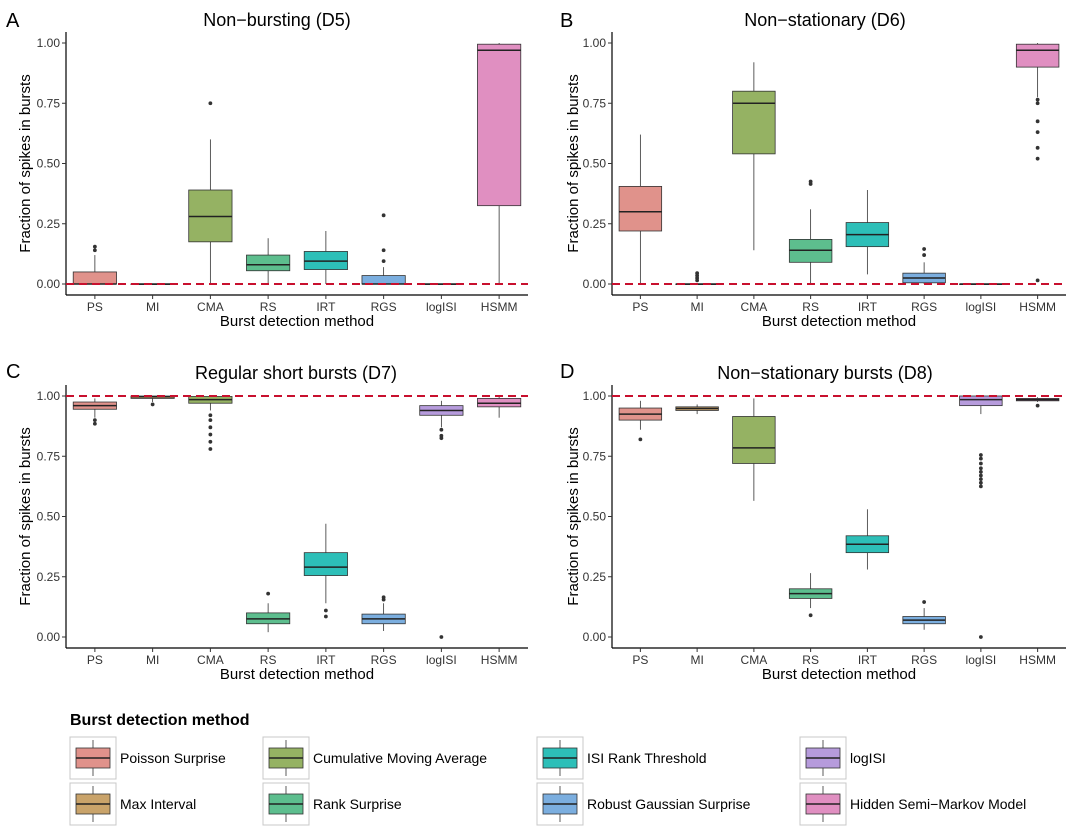 The height and width of the screenshot is (831, 1073). Describe the element at coordinates (441, 519) in the screenshot. I see `box-logisi` at that location.